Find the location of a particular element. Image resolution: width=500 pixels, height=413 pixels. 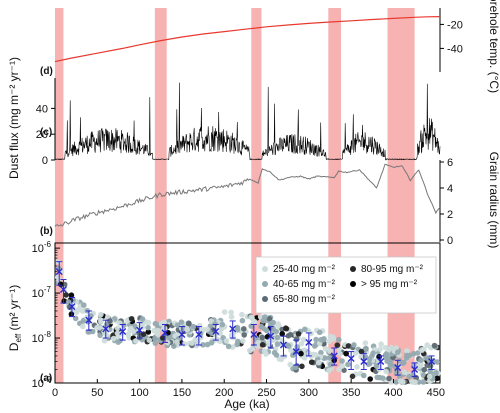

x-tick-label-9: 450 is located at coordinates (436, 393).